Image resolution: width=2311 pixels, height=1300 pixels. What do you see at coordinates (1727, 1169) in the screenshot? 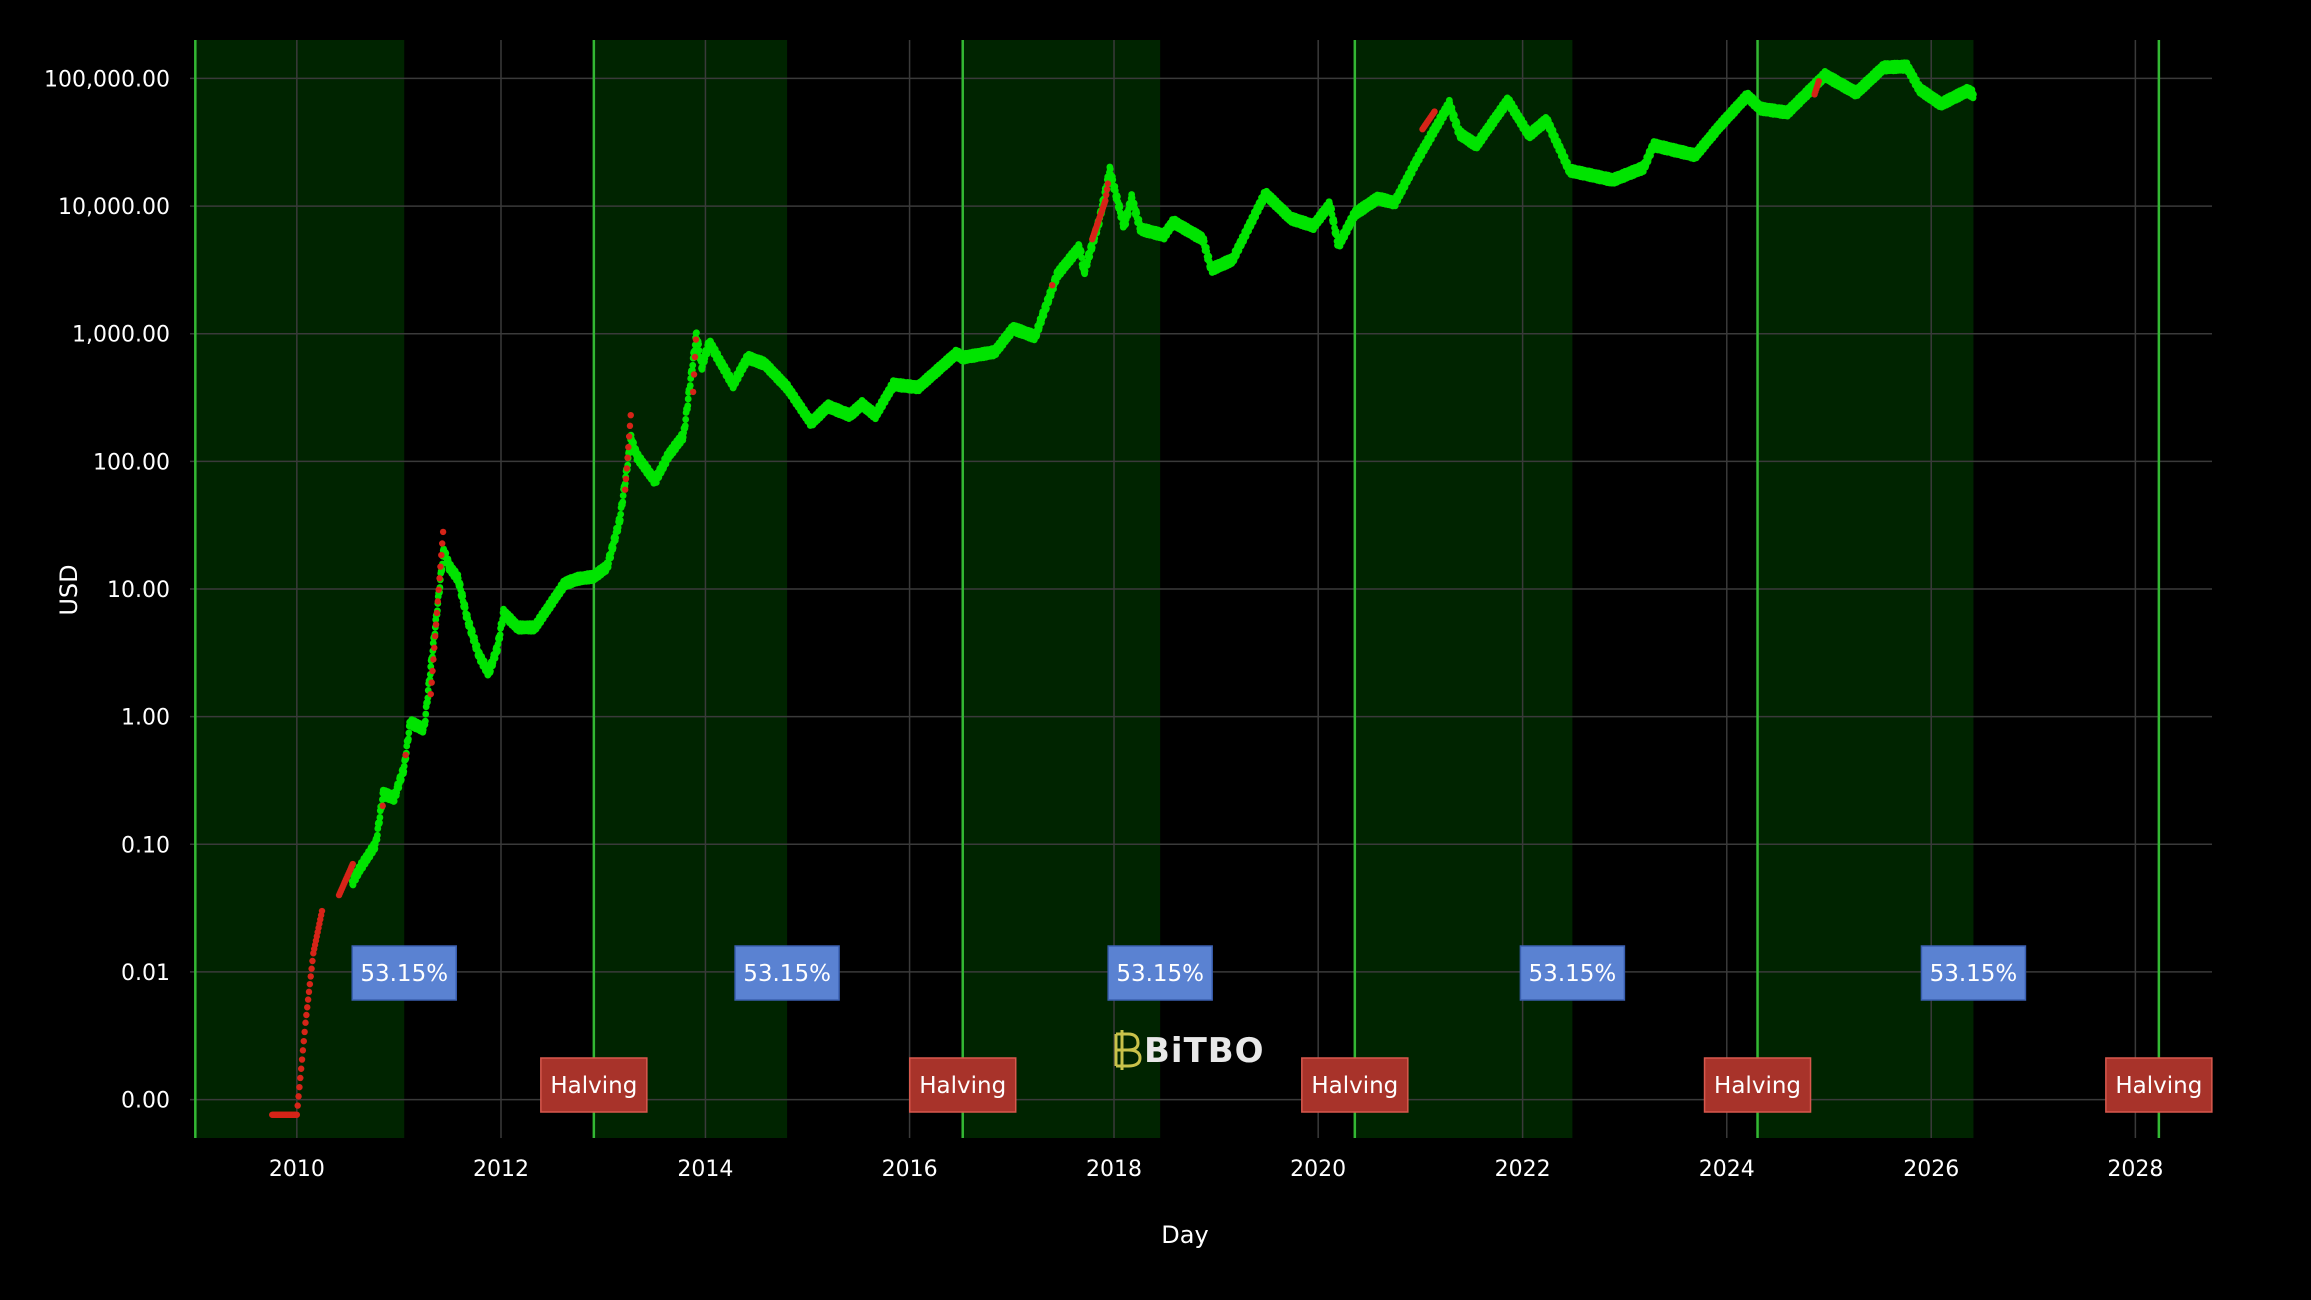
I see `x-tick-label: 2024` at bounding box center [1727, 1169].